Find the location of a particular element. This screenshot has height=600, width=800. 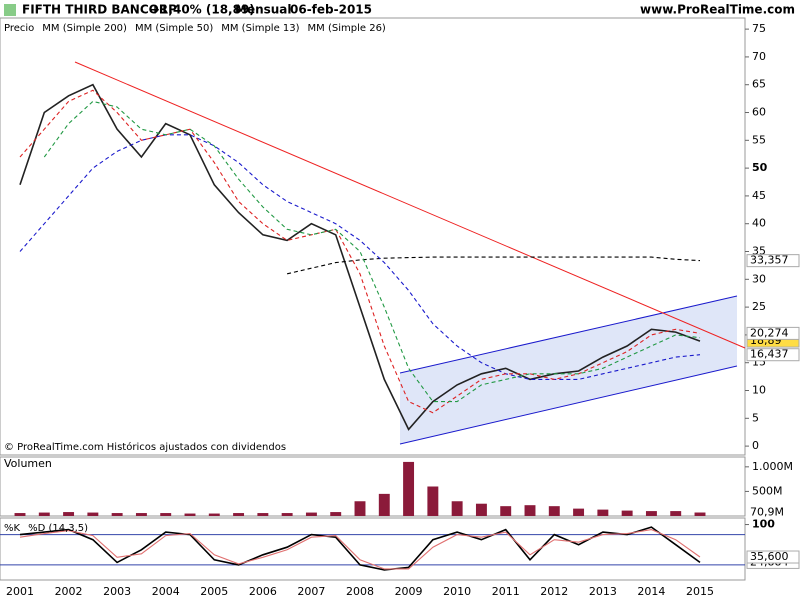

y-tick-label: 50 is located at coordinates (760, 167).